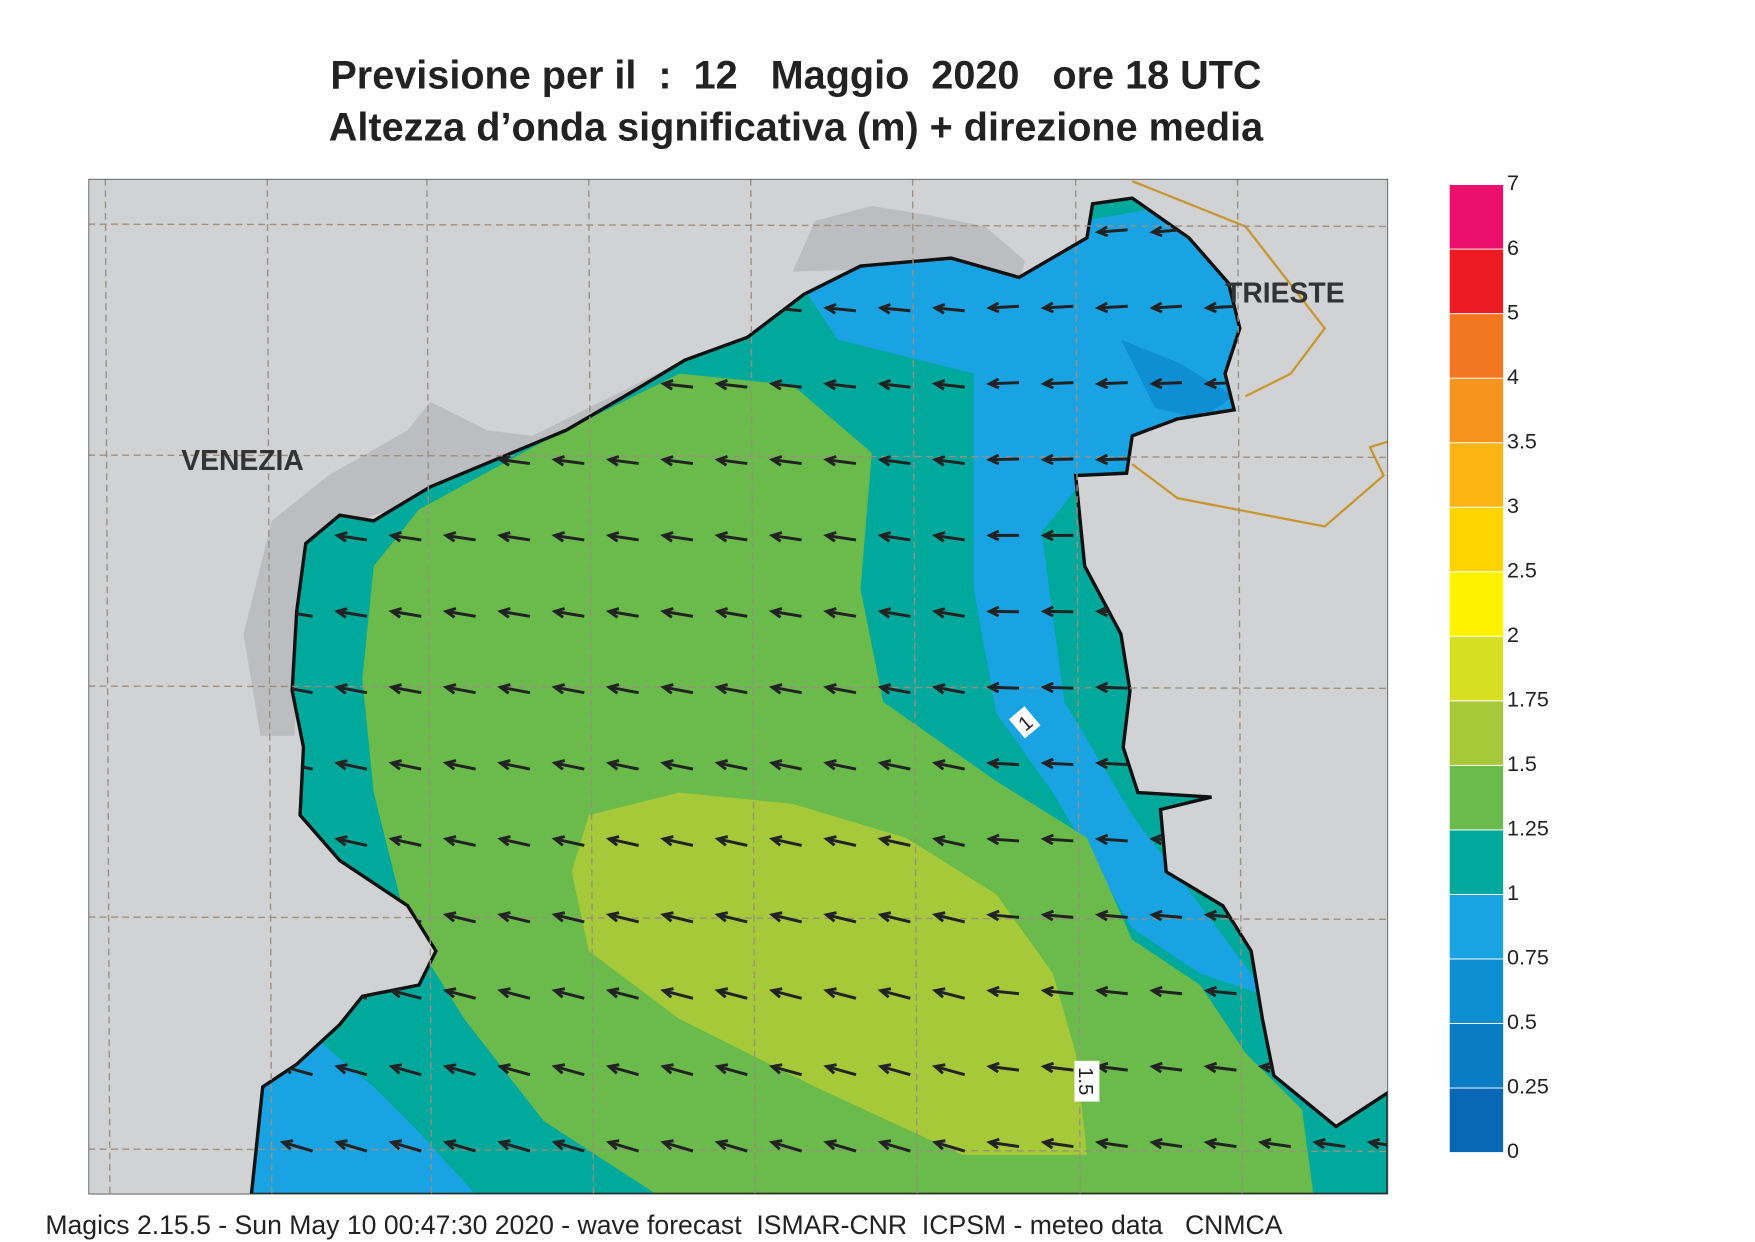  Describe the element at coordinates (1498, 667) in the screenshot. I see `colorbar: 0 0.25 0.5 0.75 1 1.25 1.5 1.75 2 2.5 3 3.5 4 5 6 7` at that location.